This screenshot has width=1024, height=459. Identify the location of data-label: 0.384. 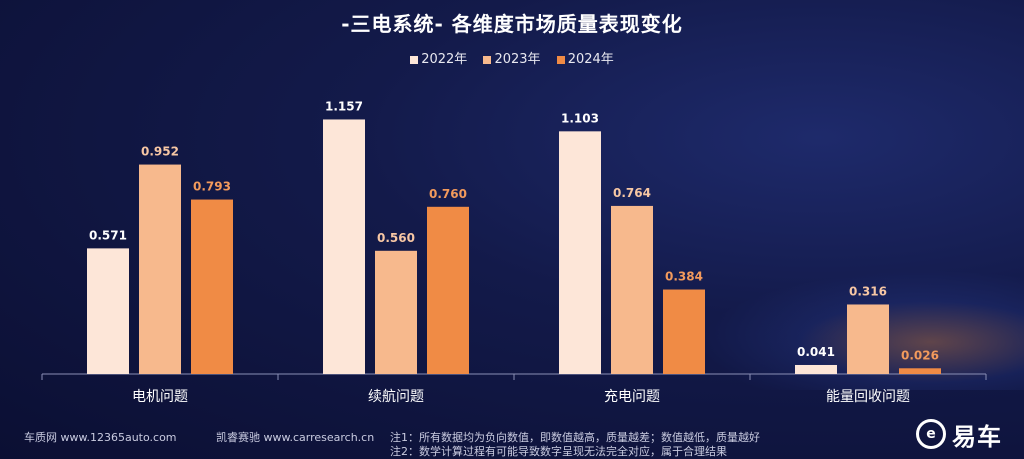
(684, 277).